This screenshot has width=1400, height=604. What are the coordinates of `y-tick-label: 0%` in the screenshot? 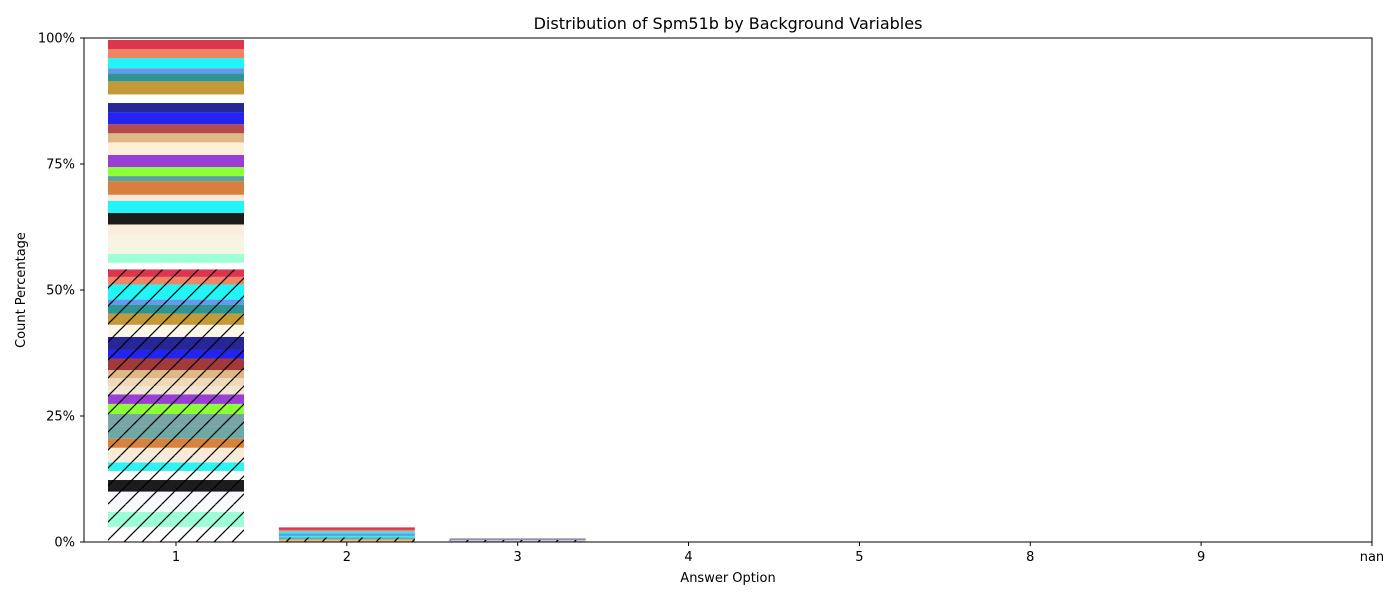 It's located at (64, 543).